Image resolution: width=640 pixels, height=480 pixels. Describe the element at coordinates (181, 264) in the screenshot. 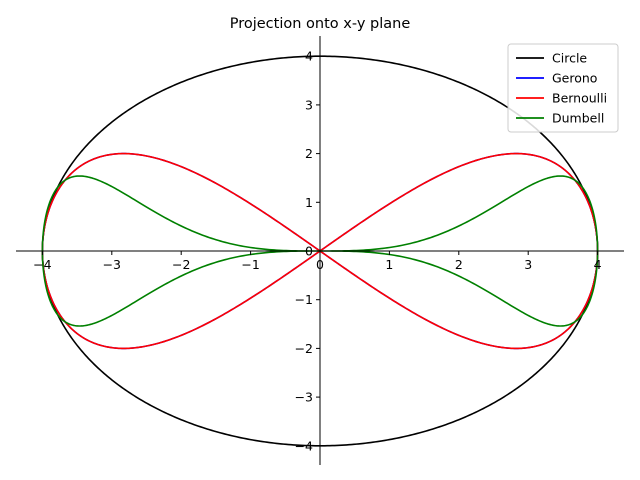

I see `x-tick-label: −2` at that location.